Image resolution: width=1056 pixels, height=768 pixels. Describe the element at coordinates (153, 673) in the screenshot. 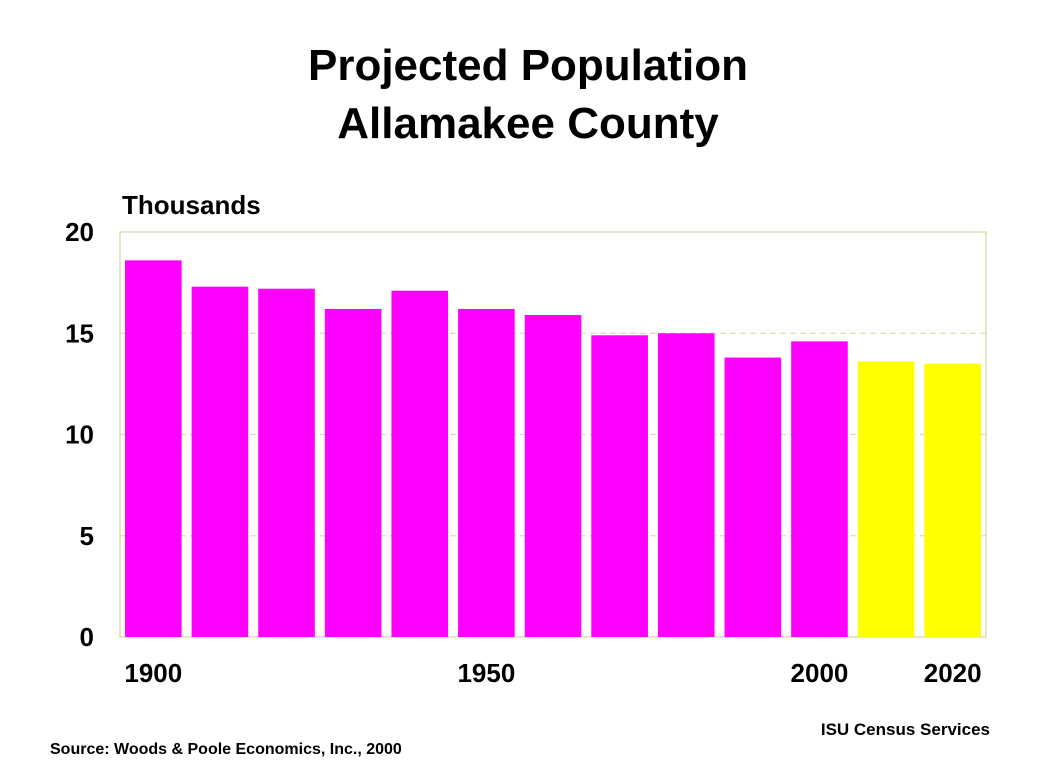

I see `x-tick-label-0: 1900` at that location.